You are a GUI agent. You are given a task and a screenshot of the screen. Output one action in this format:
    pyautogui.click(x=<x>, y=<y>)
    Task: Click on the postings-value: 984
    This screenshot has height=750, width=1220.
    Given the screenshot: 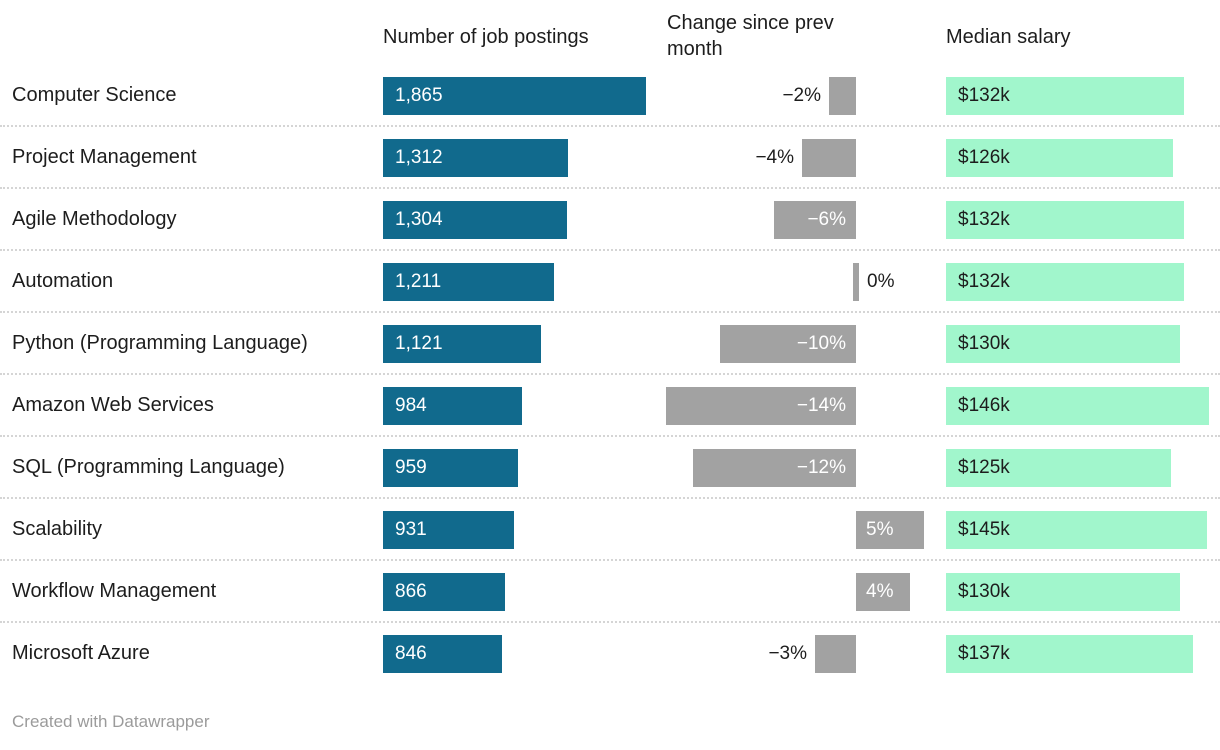 What is the action you would take?
    pyautogui.click(x=411, y=405)
    